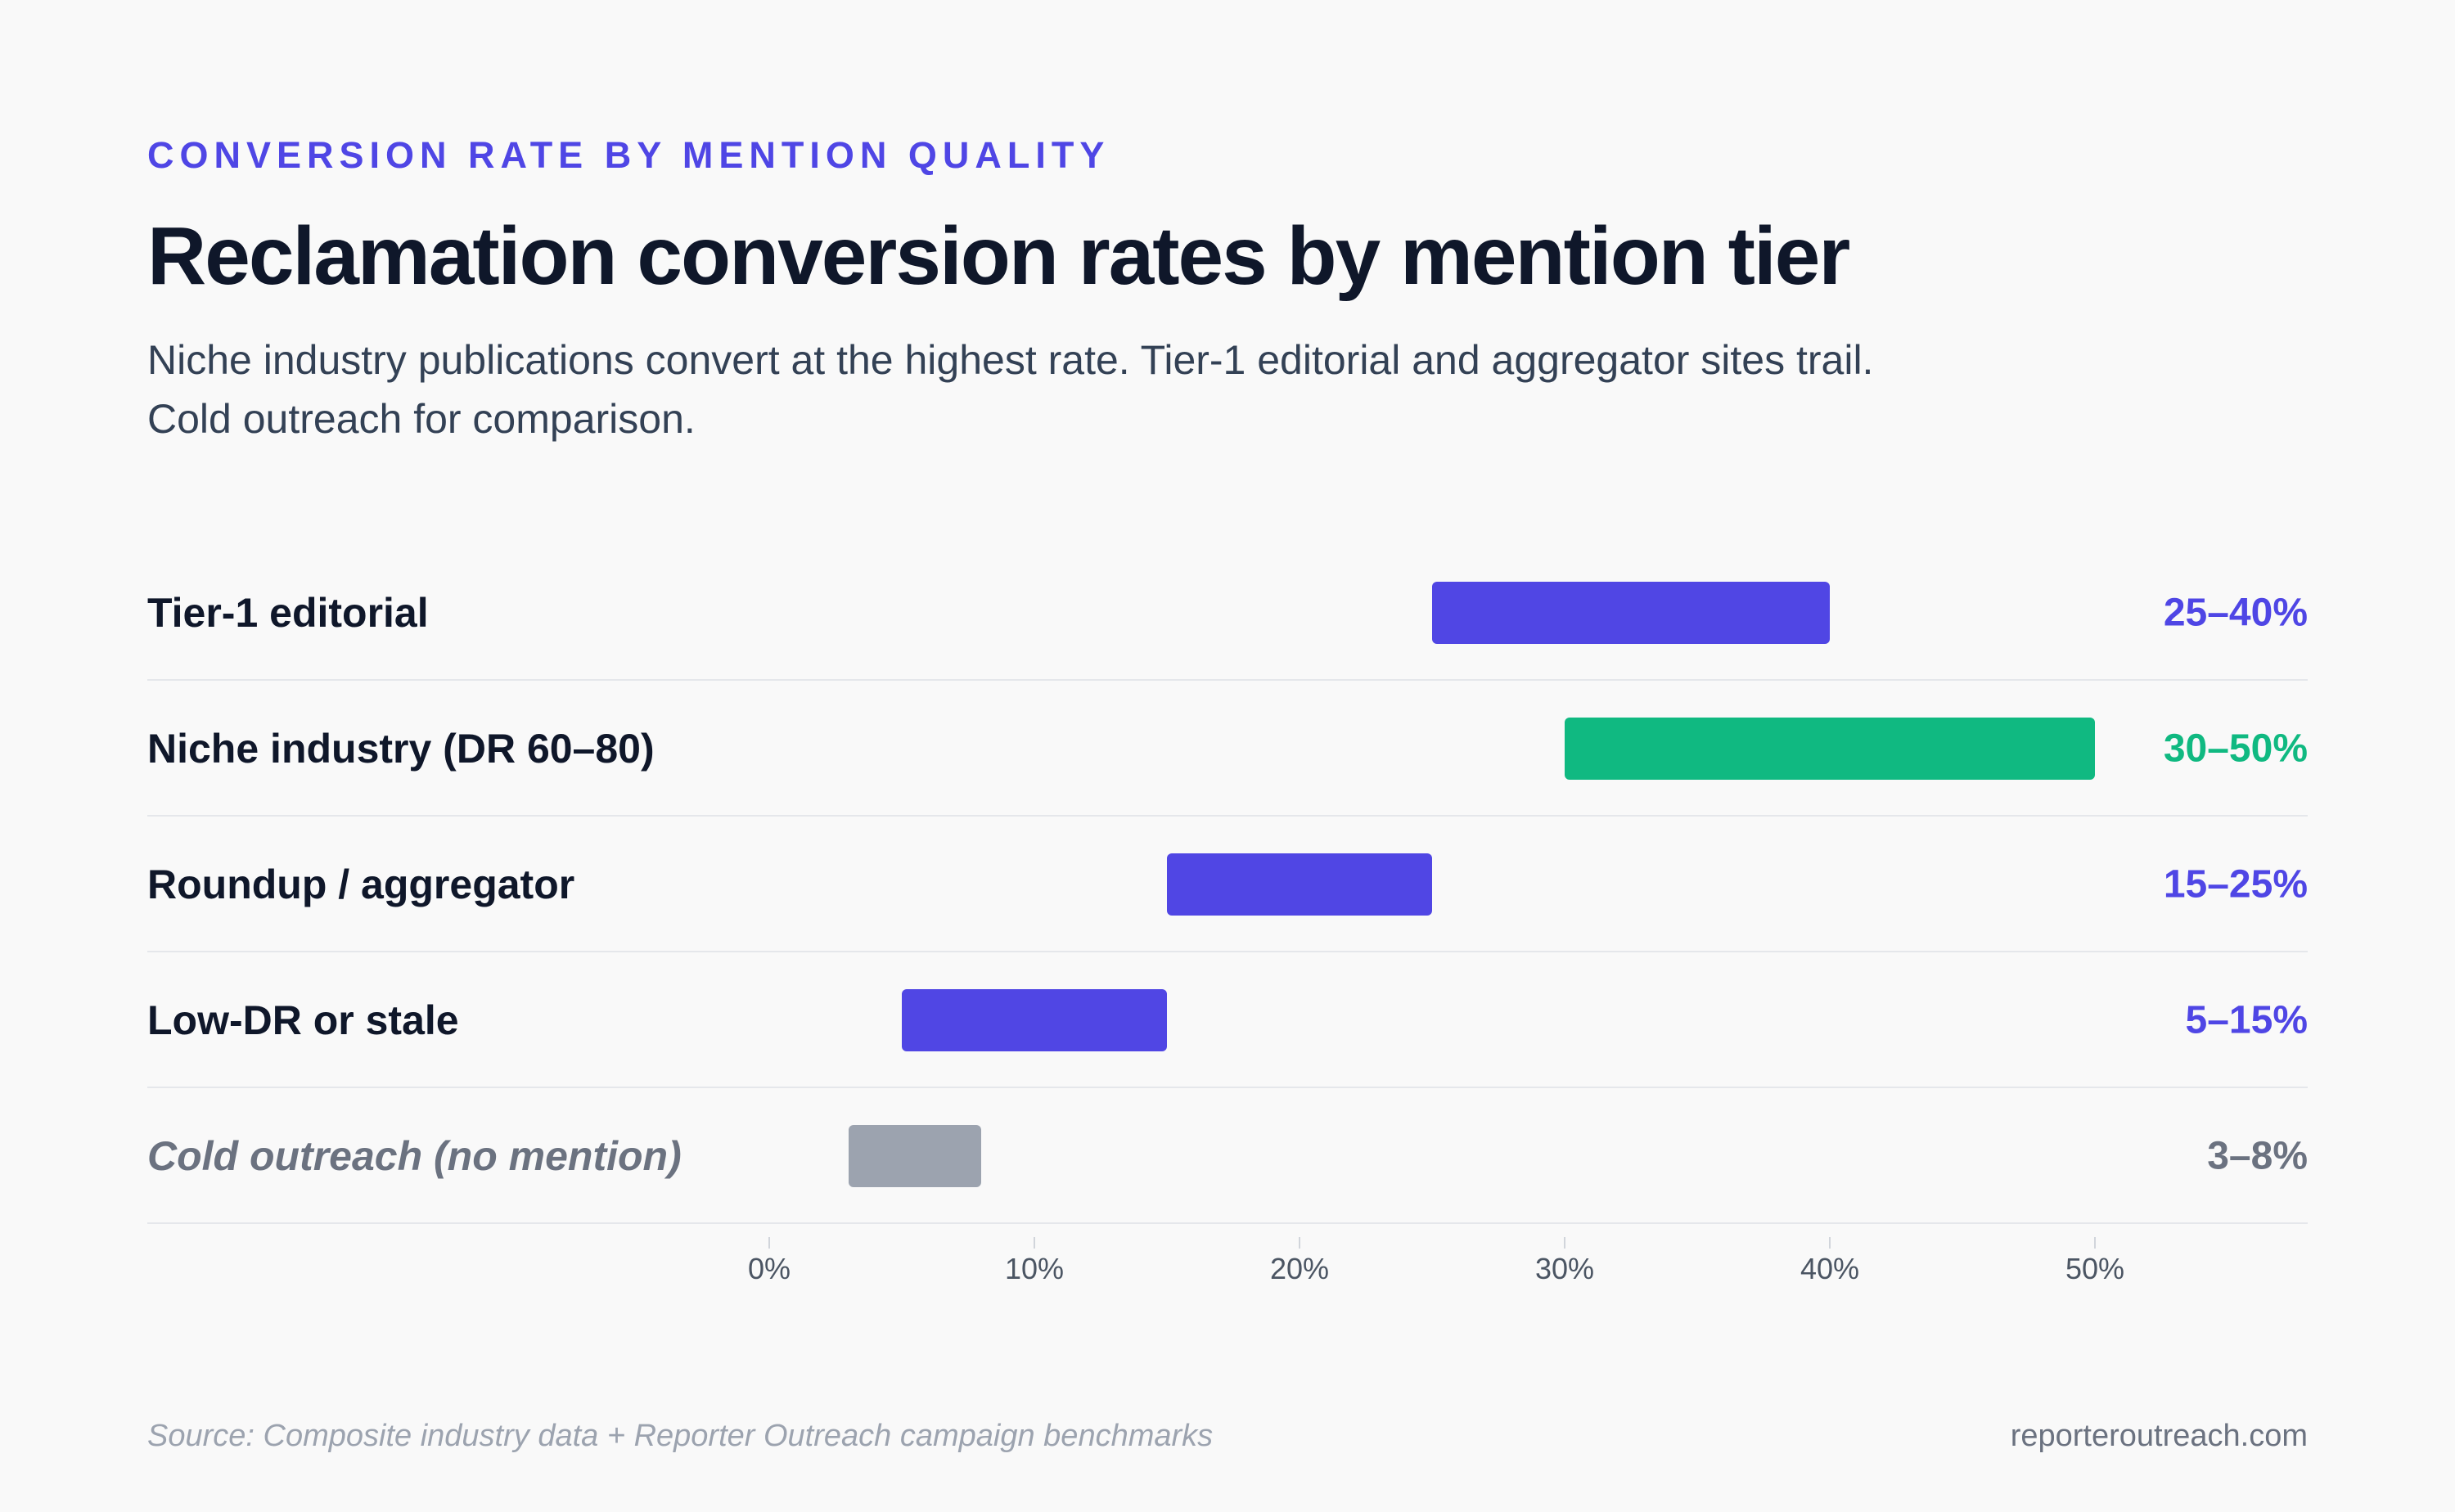  Describe the element at coordinates (1227, 1156) in the screenshot. I see `chart-row: Cold outreach (no mention) 3–8%` at that location.